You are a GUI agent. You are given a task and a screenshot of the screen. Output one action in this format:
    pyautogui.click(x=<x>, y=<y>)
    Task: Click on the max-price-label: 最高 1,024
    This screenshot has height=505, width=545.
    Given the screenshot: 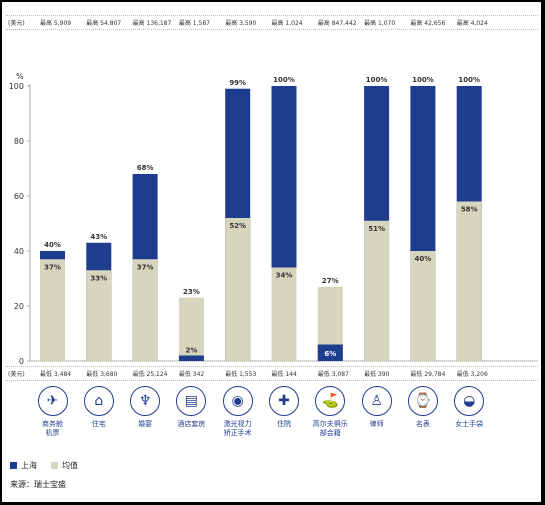 What is the action you would take?
    pyautogui.click(x=287, y=23)
    